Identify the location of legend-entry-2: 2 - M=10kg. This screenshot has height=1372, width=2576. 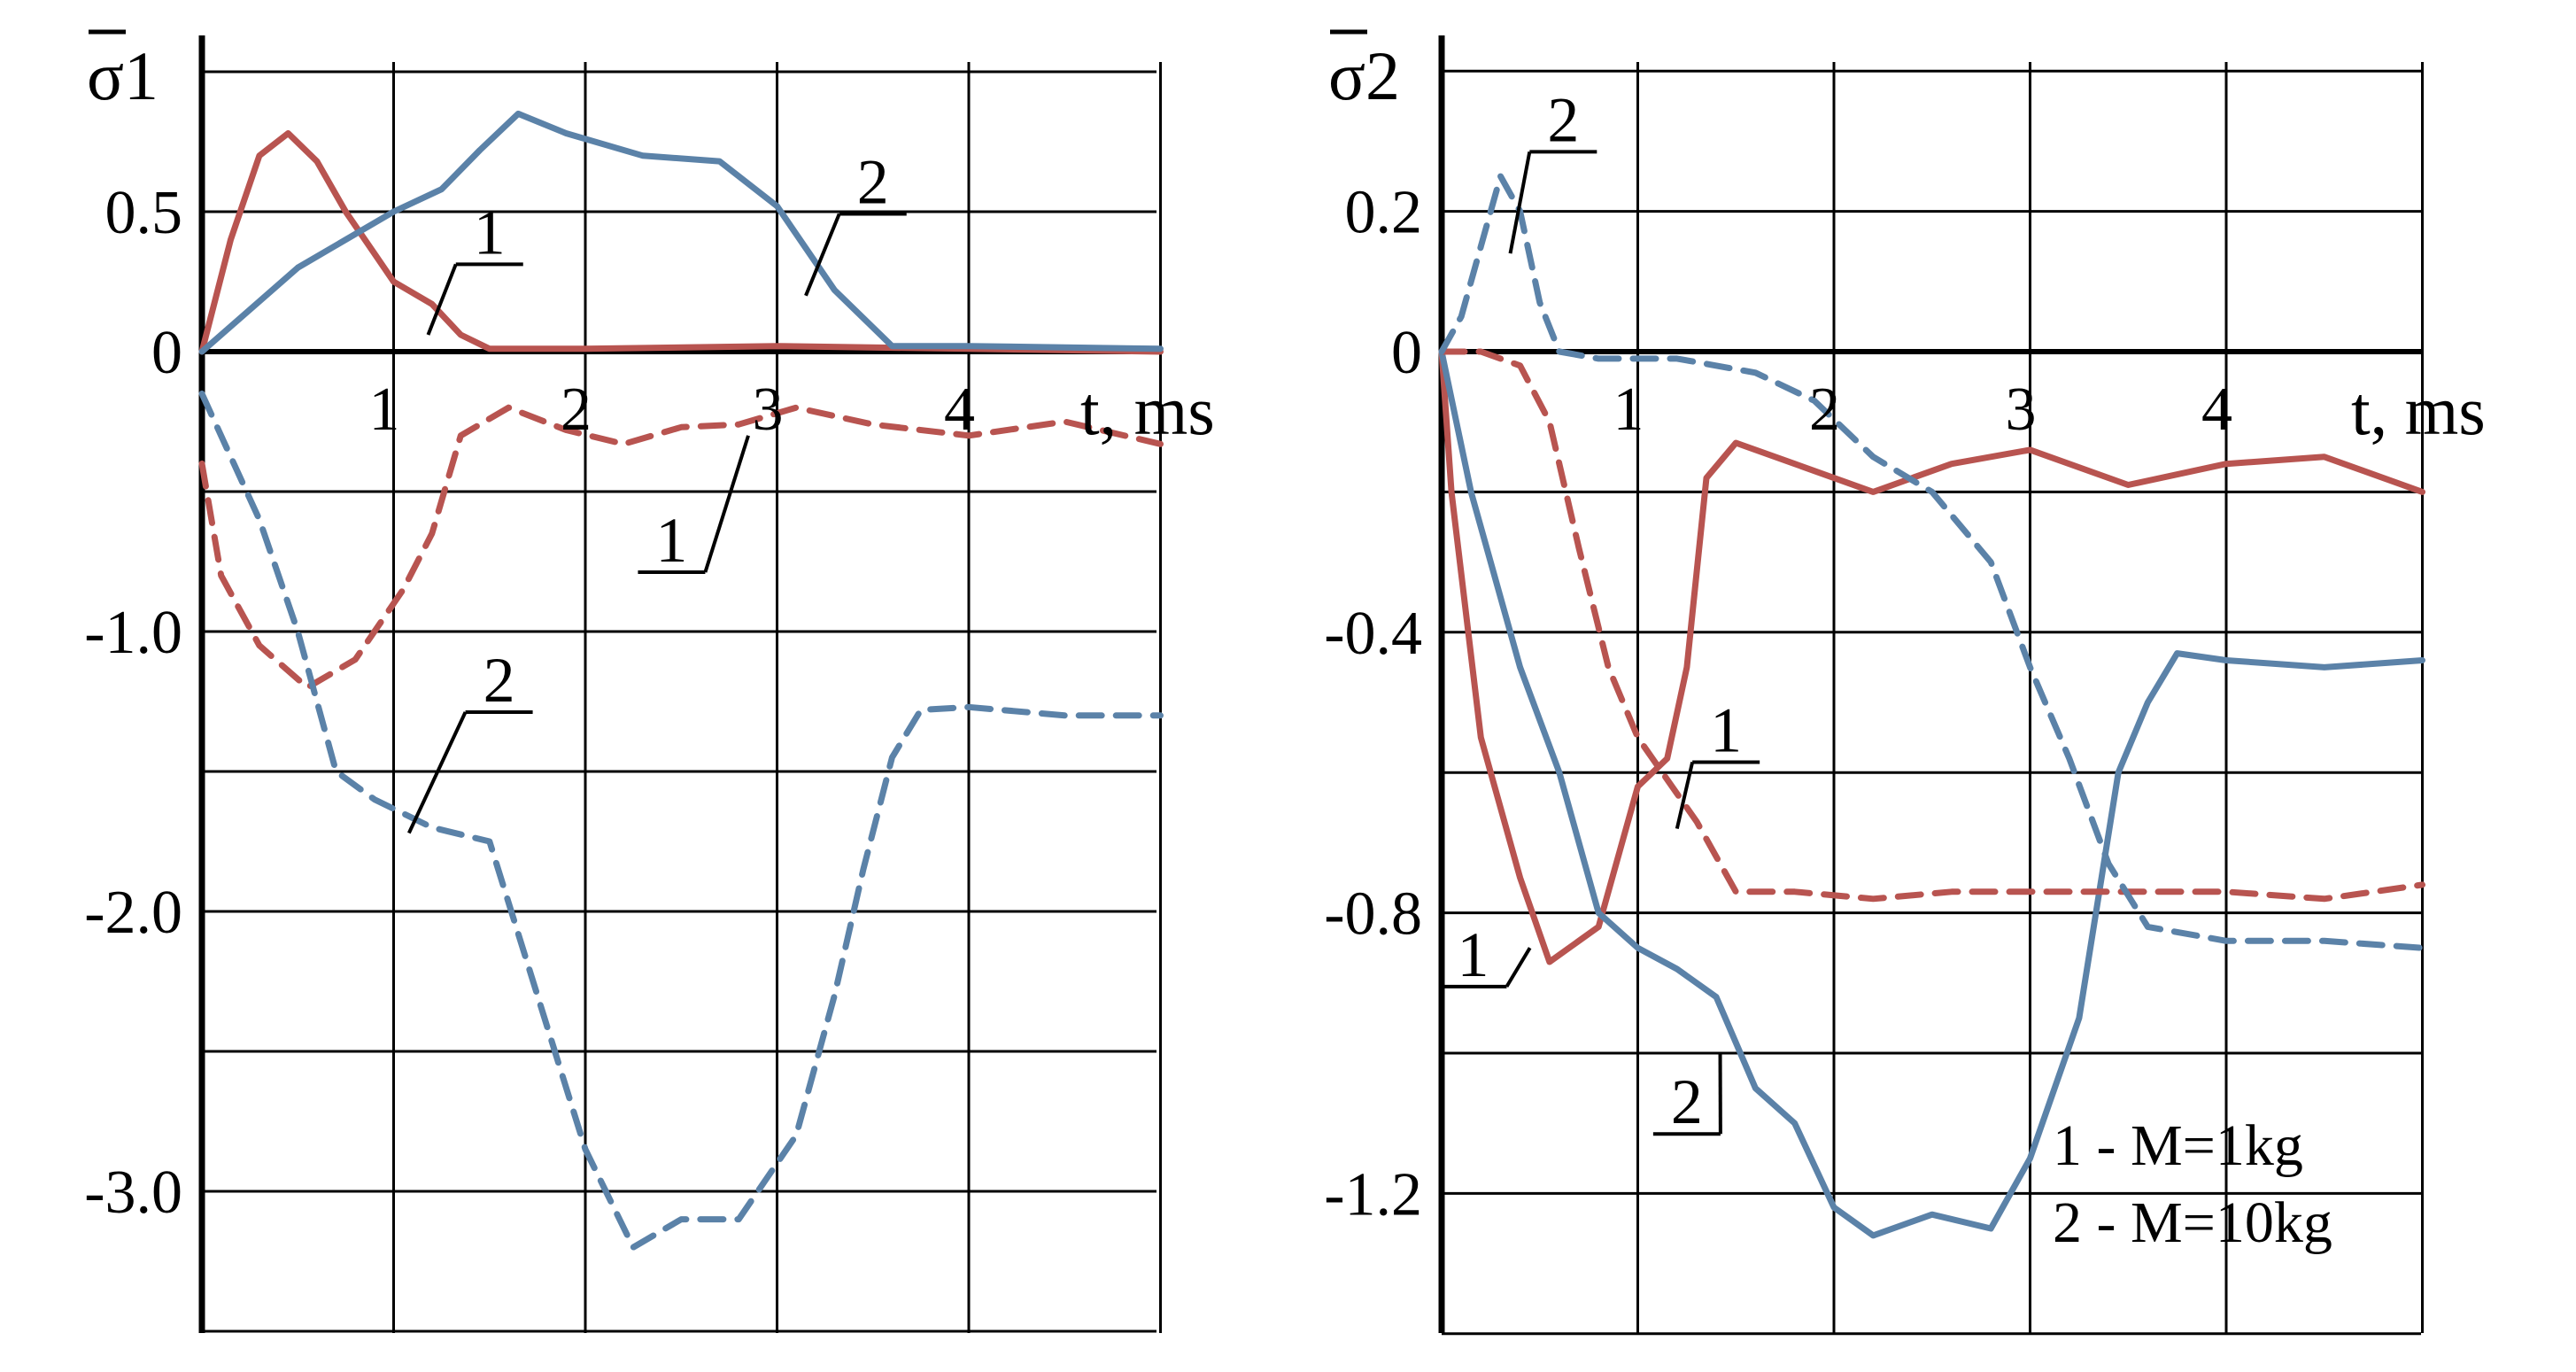
(2192, 1222).